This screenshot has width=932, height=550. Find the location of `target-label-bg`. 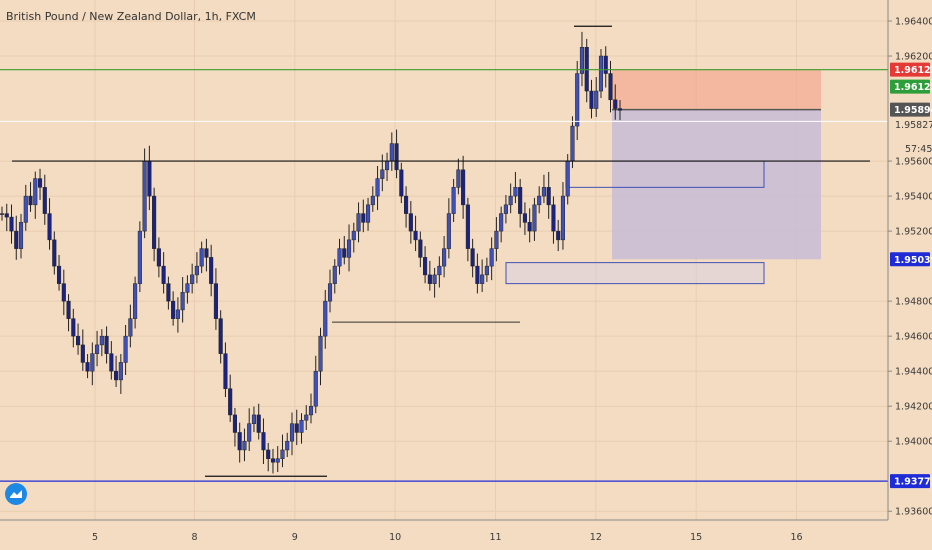

target-label-bg is located at coordinates (910, 259).